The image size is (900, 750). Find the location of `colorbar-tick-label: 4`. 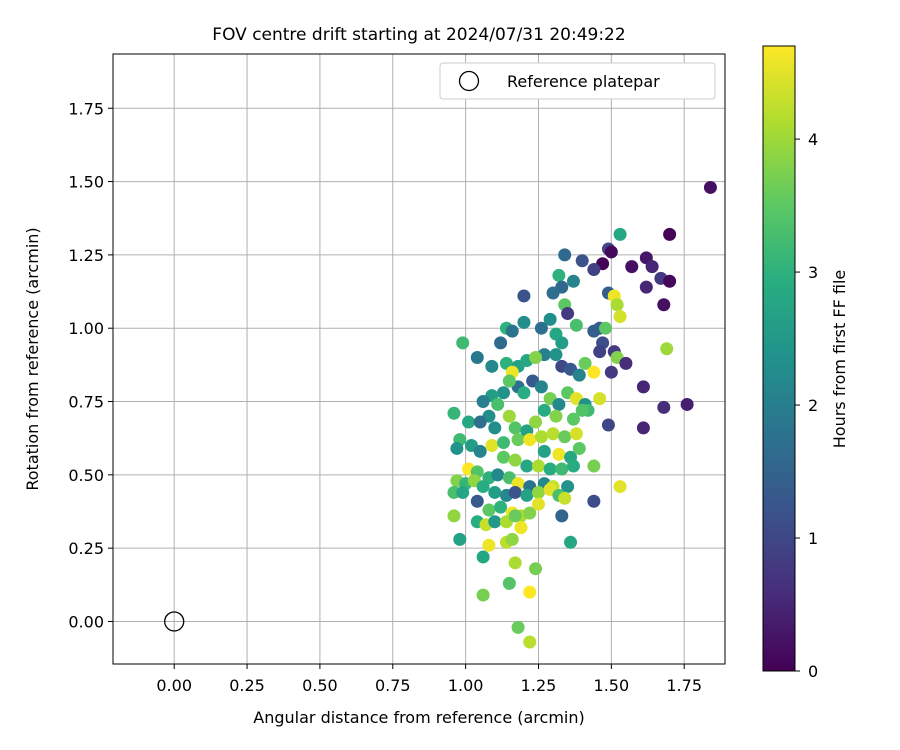

colorbar-tick-label: 4 is located at coordinates (813, 139).